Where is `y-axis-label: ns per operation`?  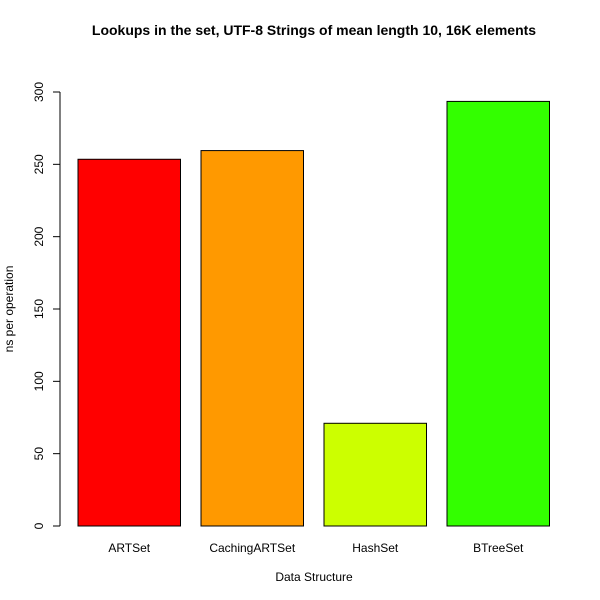
y-axis-label: ns per operation is located at coordinates (9, 309).